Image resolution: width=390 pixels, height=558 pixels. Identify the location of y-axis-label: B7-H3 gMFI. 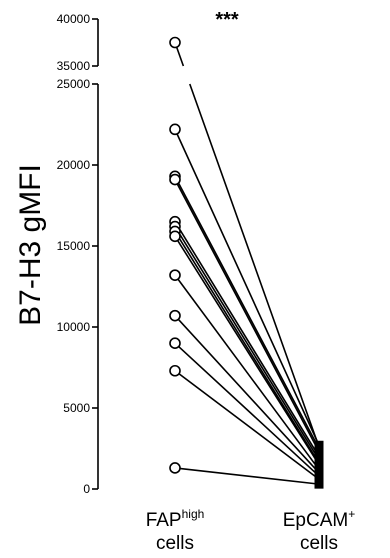
(30, 245).